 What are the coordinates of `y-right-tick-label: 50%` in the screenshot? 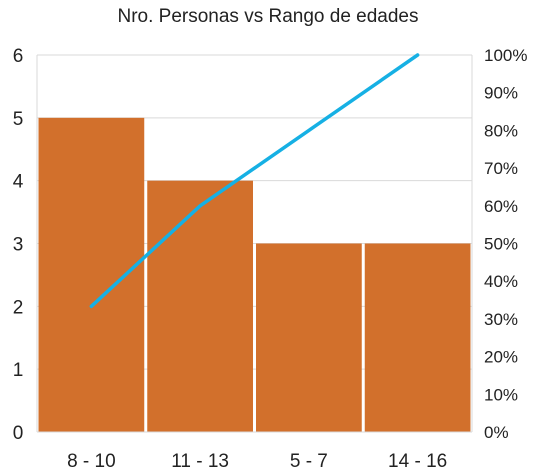 It's located at (501, 244).